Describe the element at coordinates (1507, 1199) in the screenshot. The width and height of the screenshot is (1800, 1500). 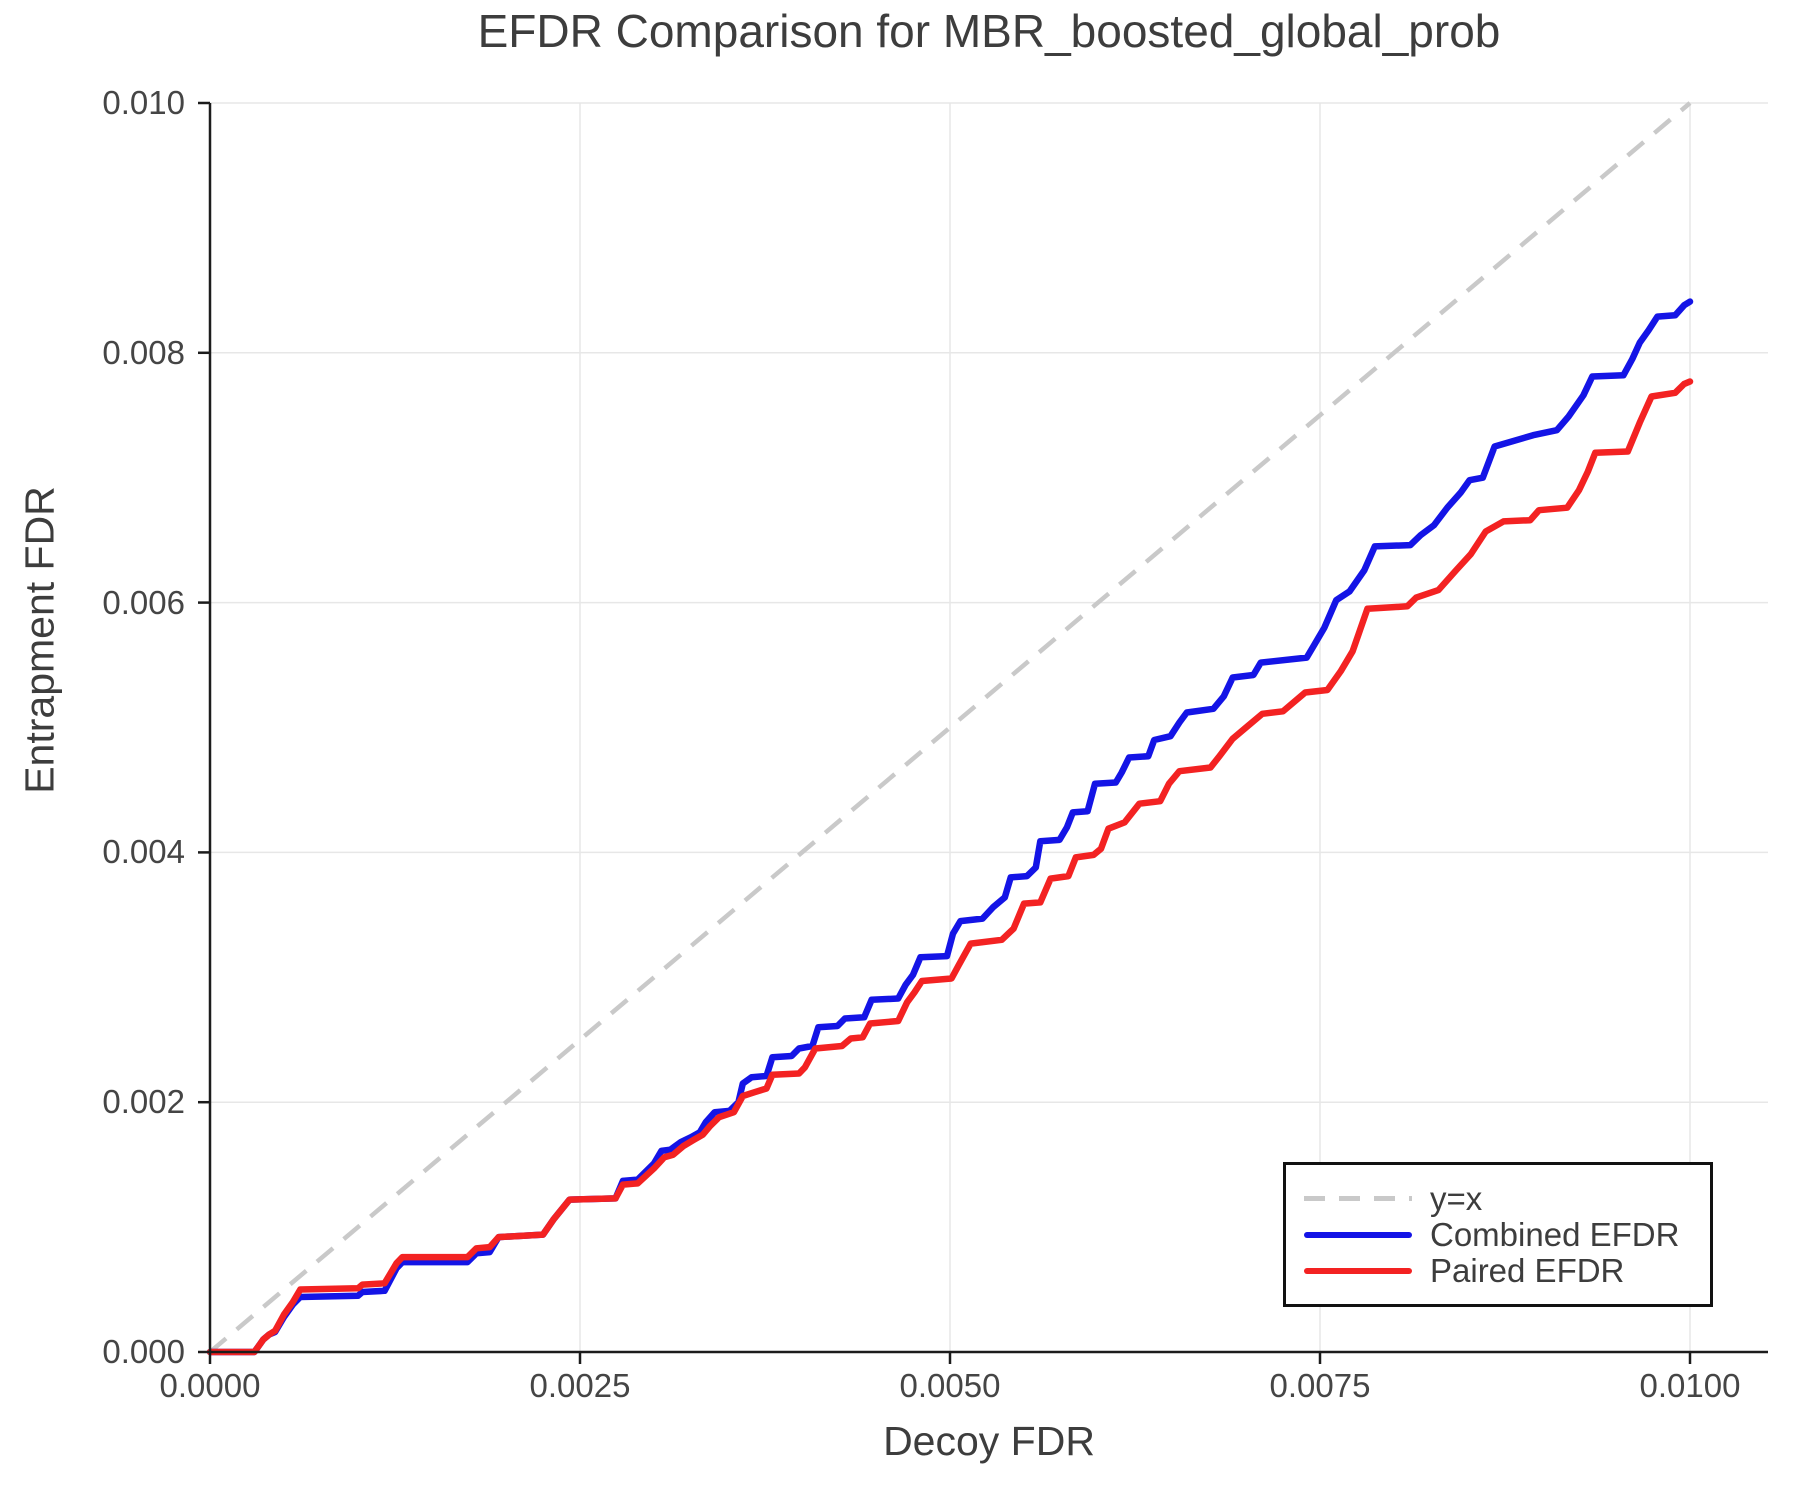
I see `legend-item-yx: y=x` at that location.